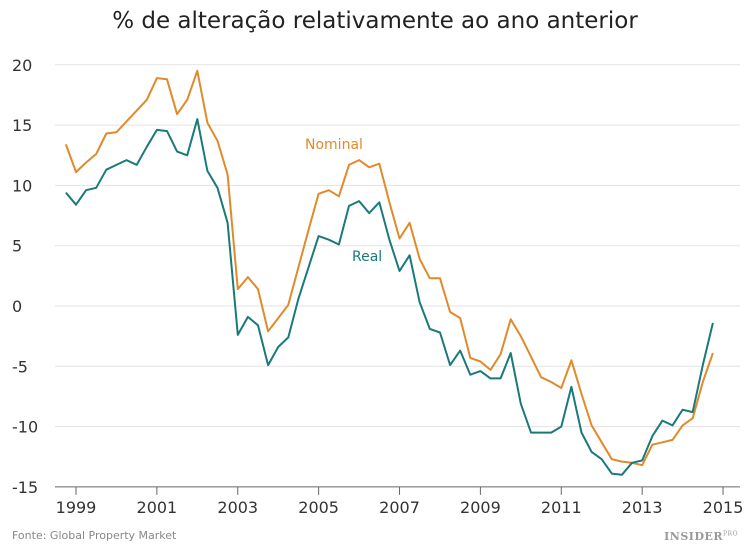 This screenshot has height=555, width=750. Describe the element at coordinates (730, 534) in the screenshot. I see `logo-suffix: PRO` at that location.